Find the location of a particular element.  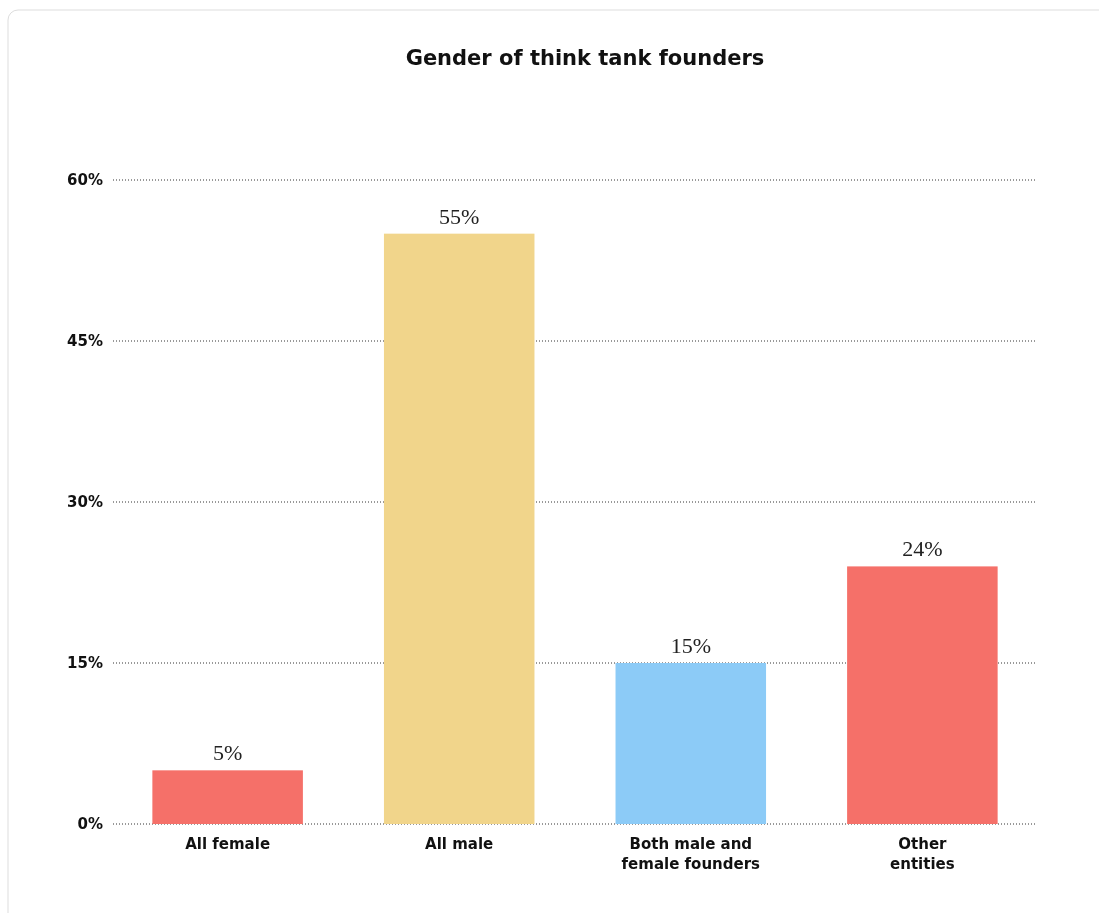

data-label: 55% is located at coordinates (459, 216).